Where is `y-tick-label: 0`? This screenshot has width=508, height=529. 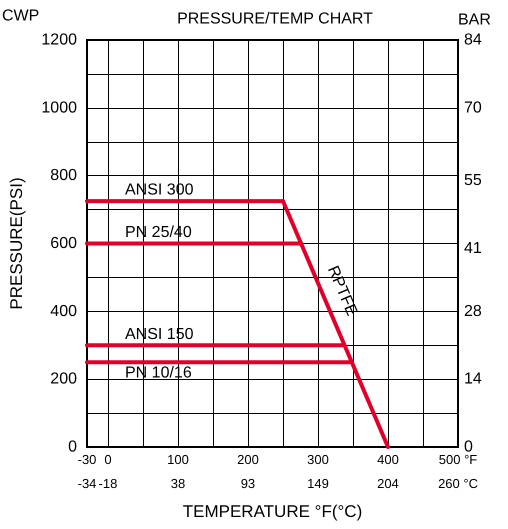
y-tick-label: 0 is located at coordinates (73, 447).